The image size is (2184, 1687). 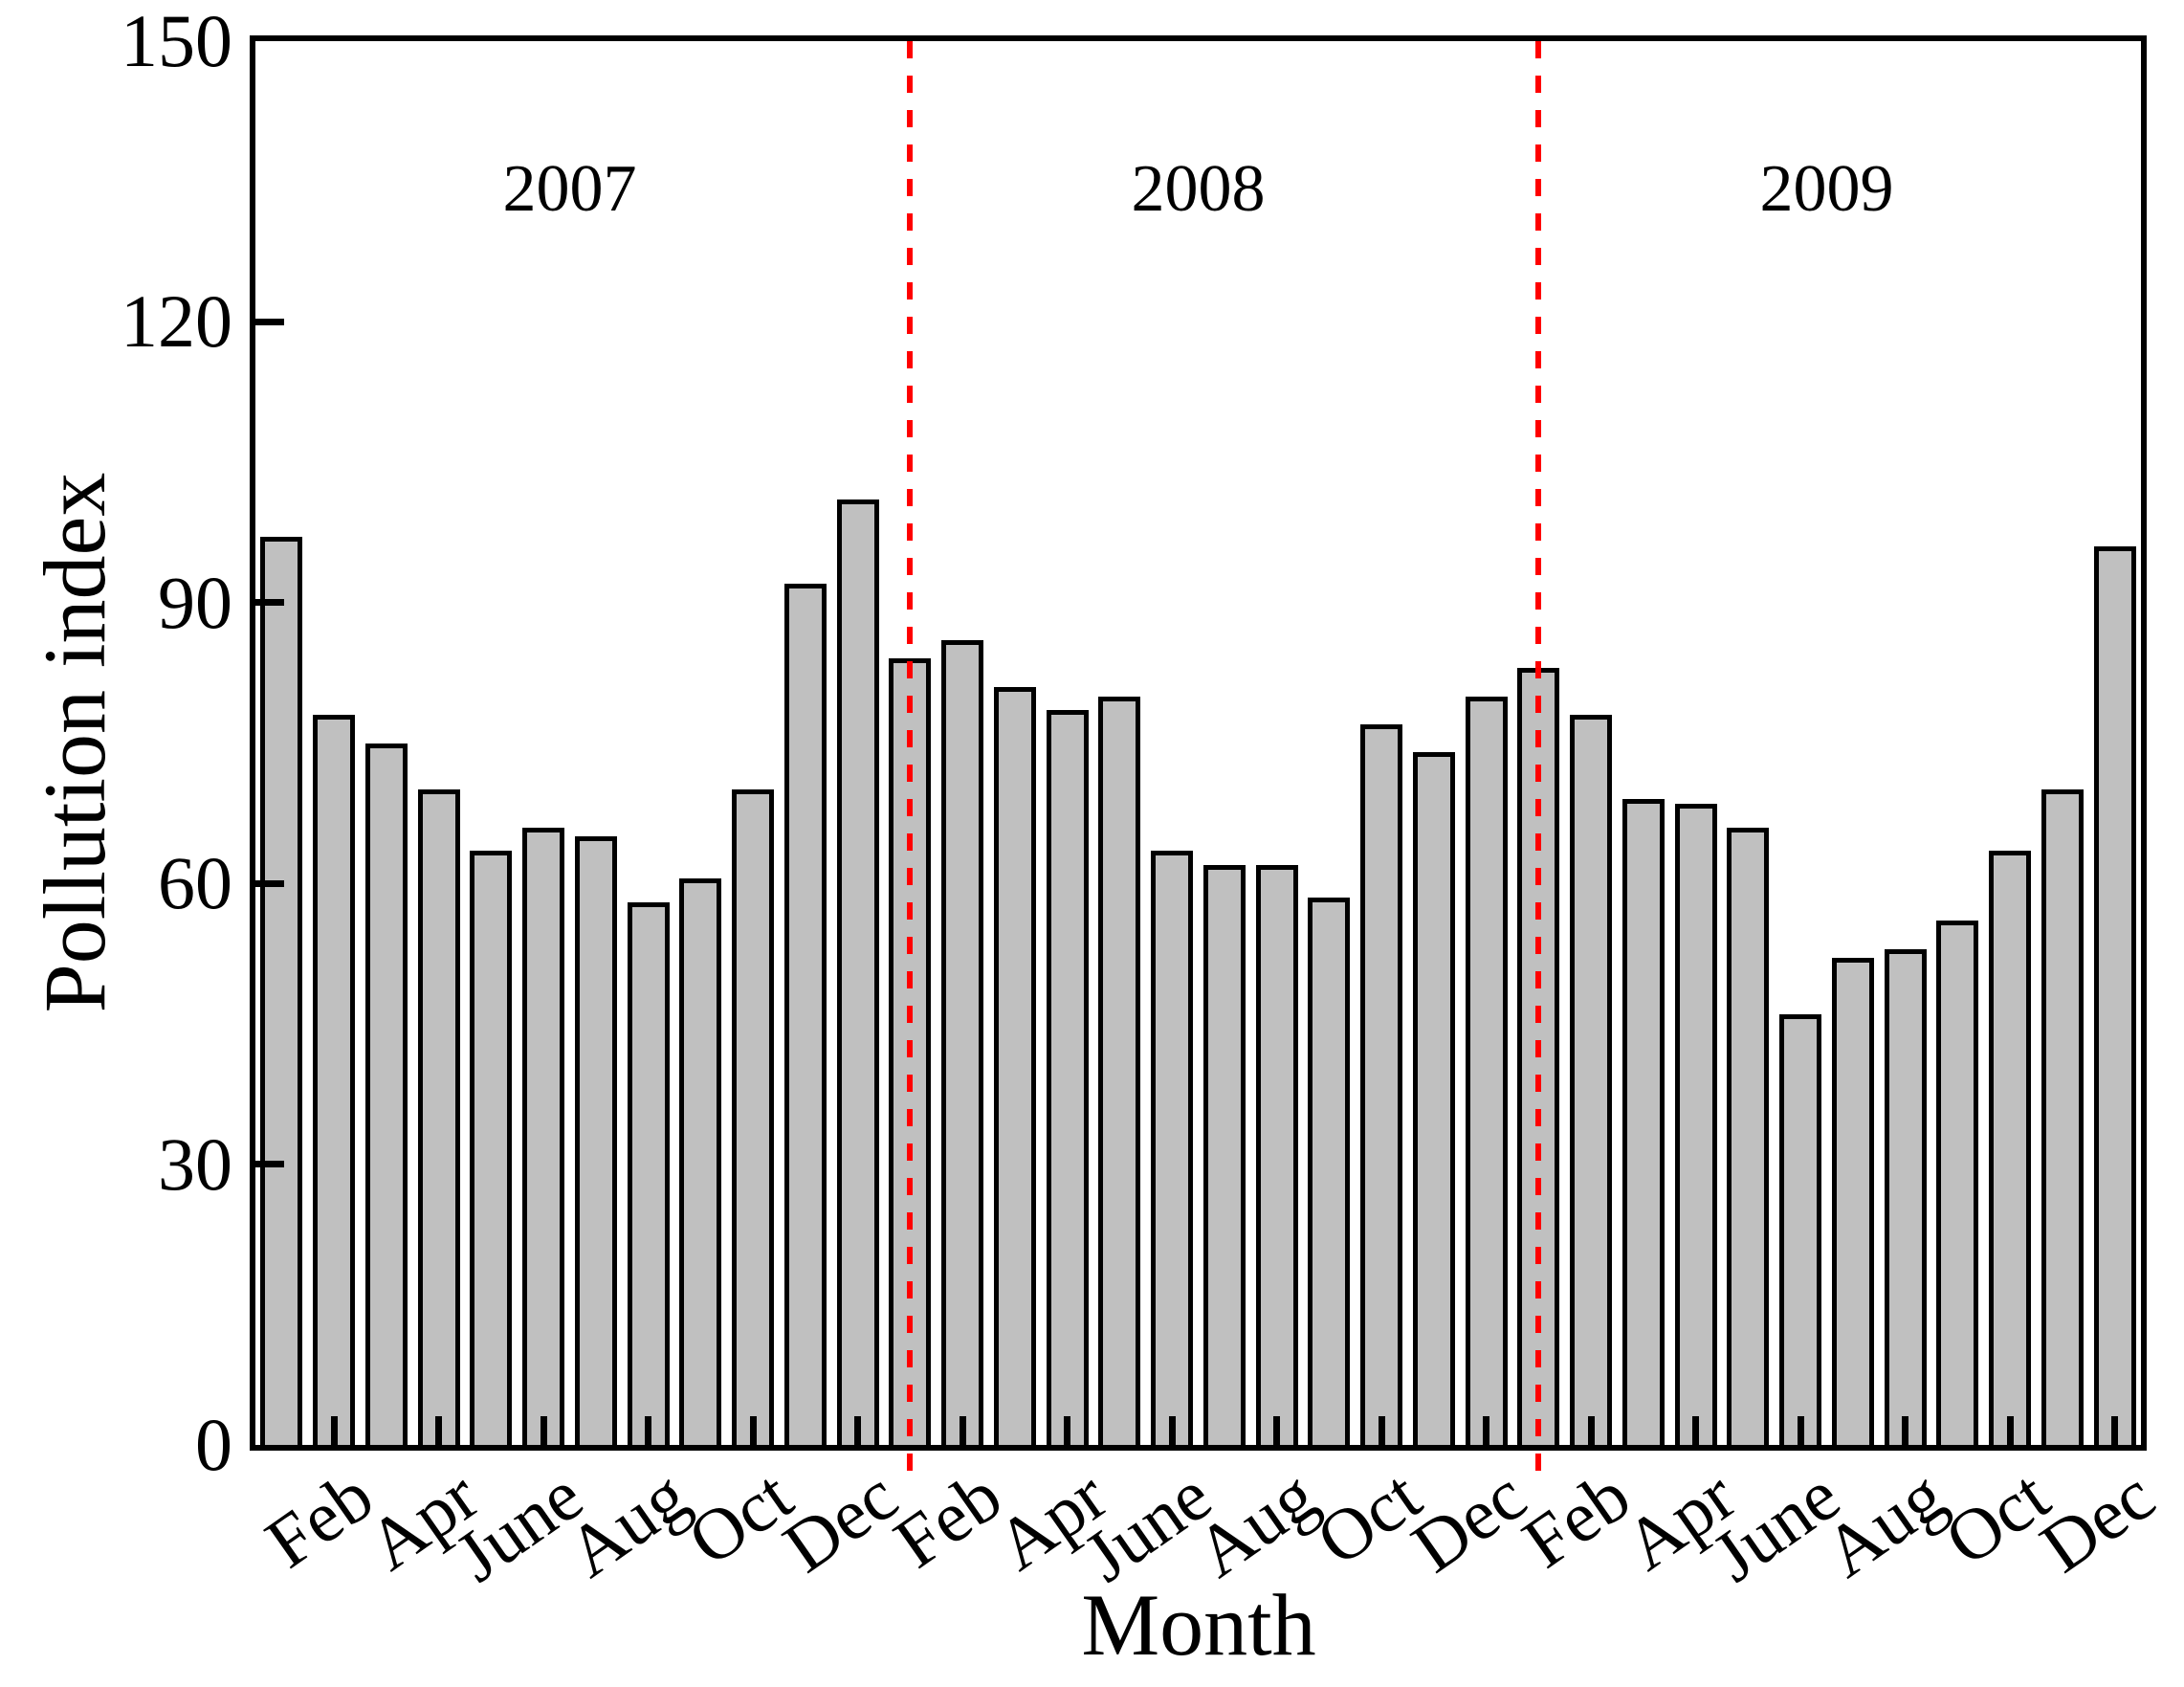 What do you see at coordinates (1539, 762) in the screenshot?
I see `year-separator-line-2008-2009` at bounding box center [1539, 762].